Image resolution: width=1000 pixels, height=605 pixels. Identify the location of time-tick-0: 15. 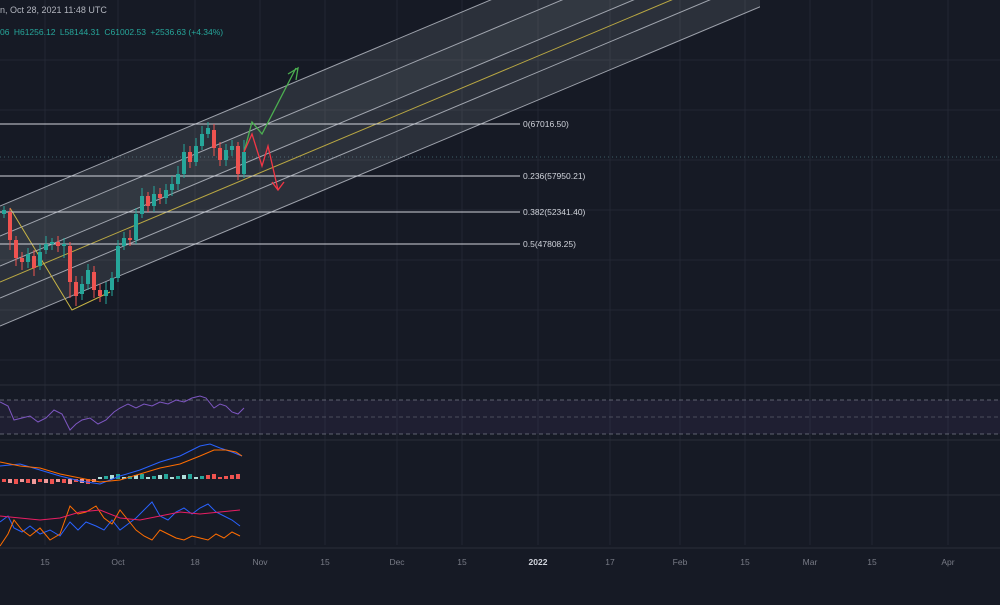
(45, 562).